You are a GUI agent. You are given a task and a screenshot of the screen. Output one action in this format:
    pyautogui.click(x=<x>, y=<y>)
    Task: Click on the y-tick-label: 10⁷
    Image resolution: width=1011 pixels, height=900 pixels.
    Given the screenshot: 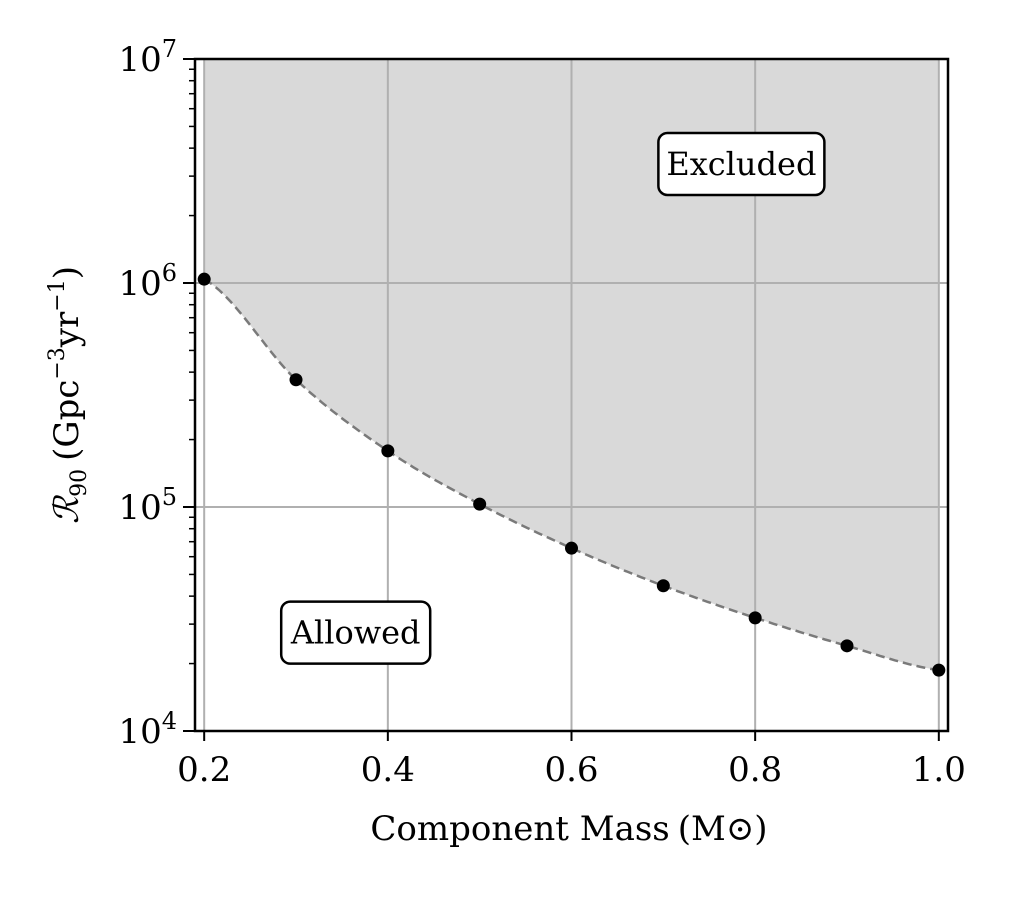 What is the action you would take?
    pyautogui.click(x=147, y=57)
    